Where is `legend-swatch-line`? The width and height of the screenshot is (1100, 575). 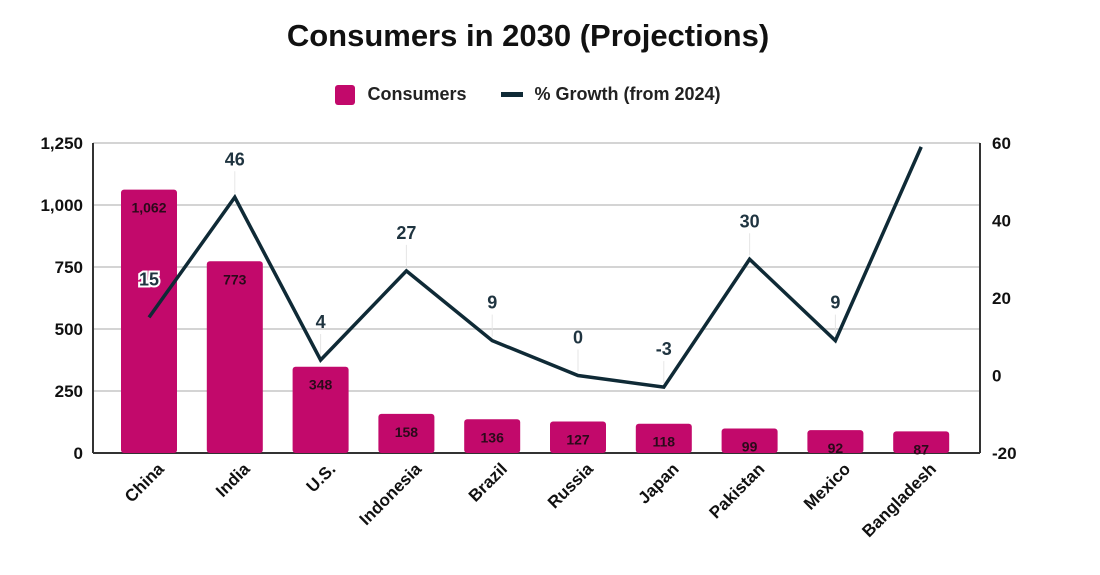
legend-swatch-line is located at coordinates (511, 94).